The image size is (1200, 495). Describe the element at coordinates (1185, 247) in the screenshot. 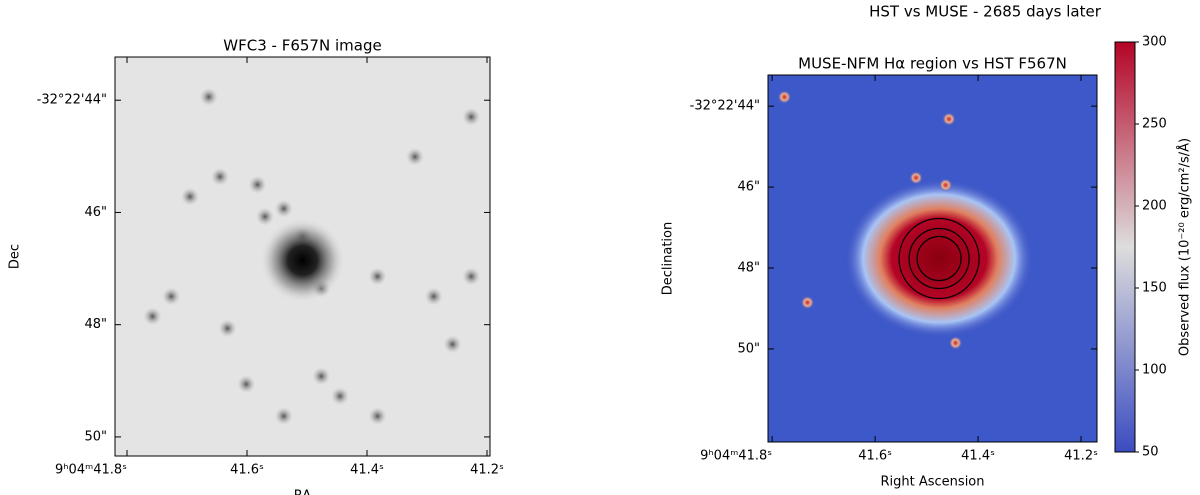

I see `colorbar-label: Observed flux (10⁻²⁰ erg/cm²/s/Å)` at that location.